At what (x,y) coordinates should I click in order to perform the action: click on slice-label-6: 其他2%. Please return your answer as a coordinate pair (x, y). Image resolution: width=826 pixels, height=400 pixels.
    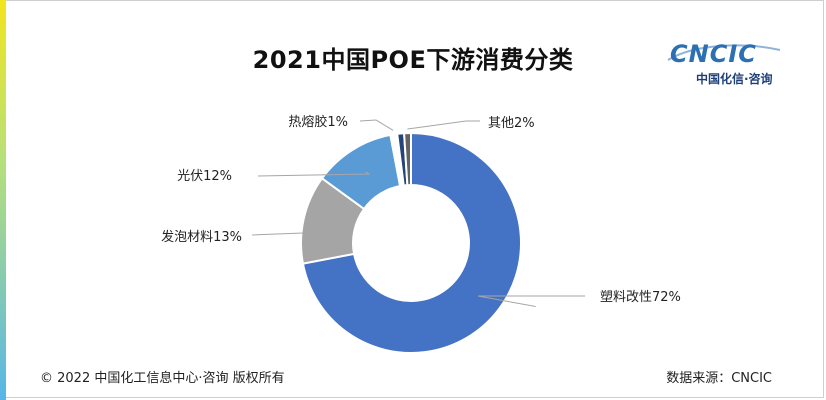
    Looking at the image, I should click on (511, 123).